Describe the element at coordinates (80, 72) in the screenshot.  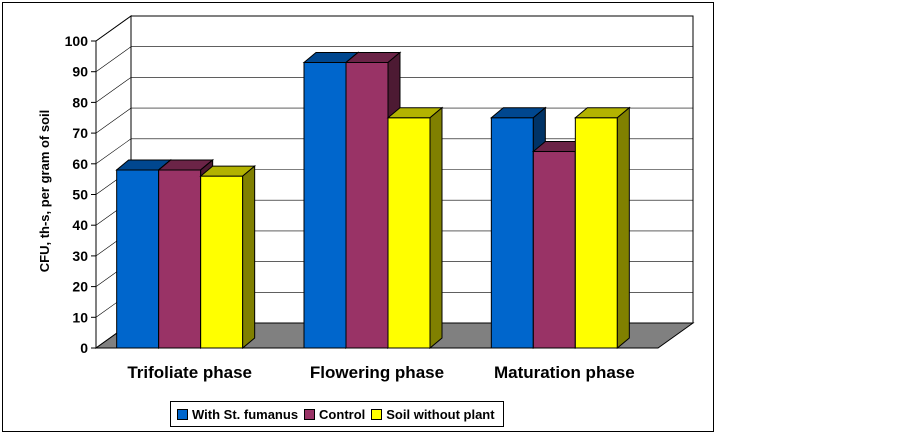
I see `y-tick-label: 90` at that location.